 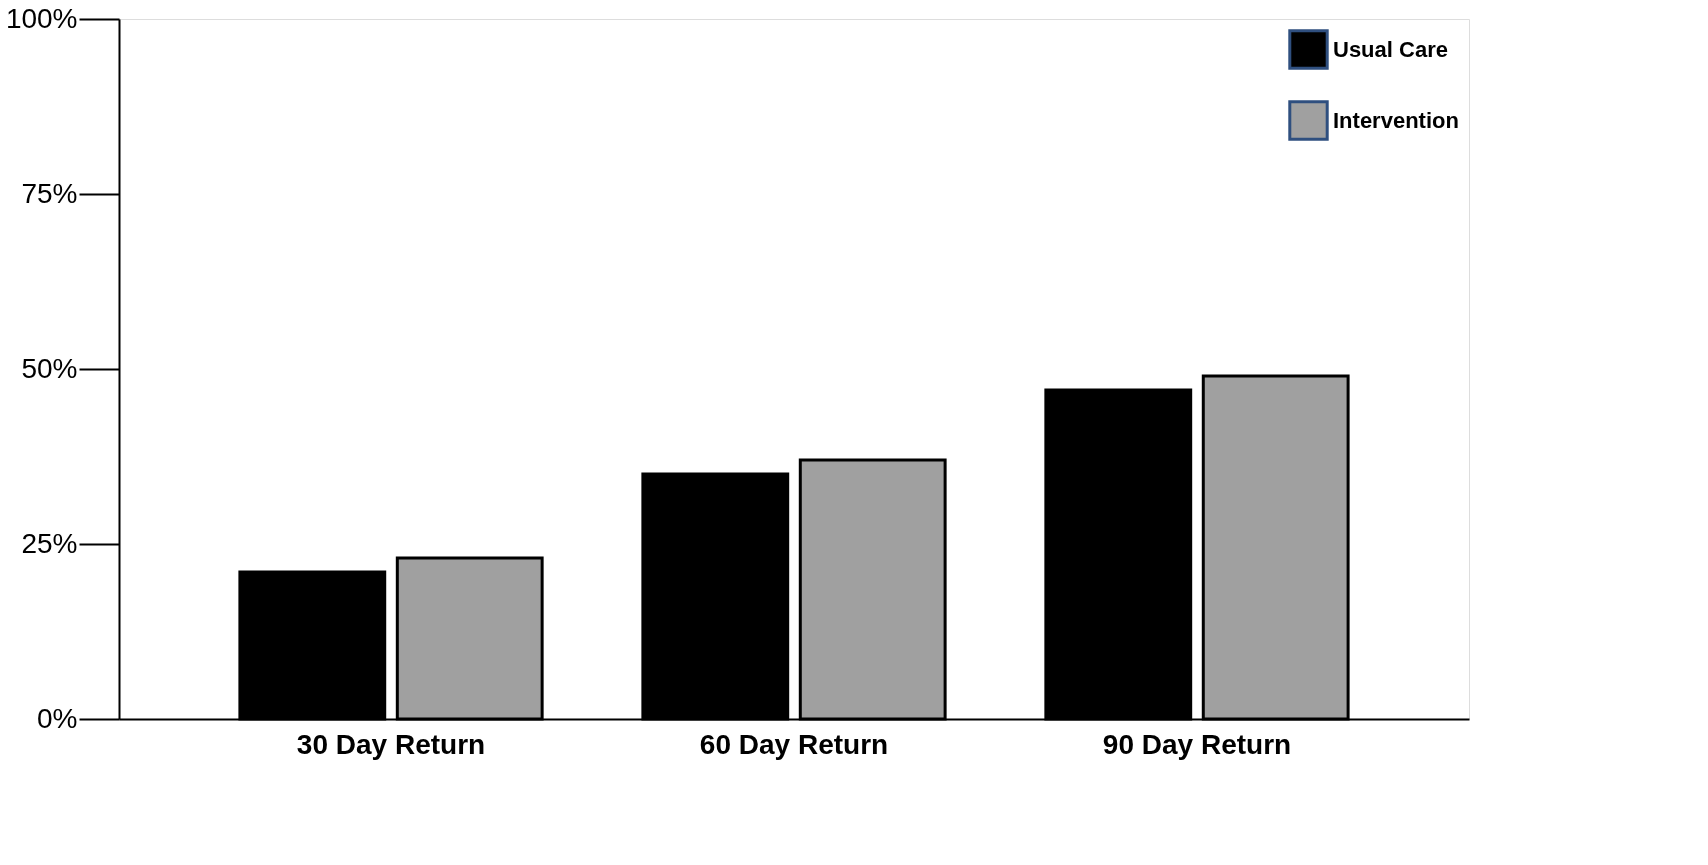 What do you see at coordinates (1390, 49) in the screenshot?
I see `legend-label: Usual Care` at bounding box center [1390, 49].